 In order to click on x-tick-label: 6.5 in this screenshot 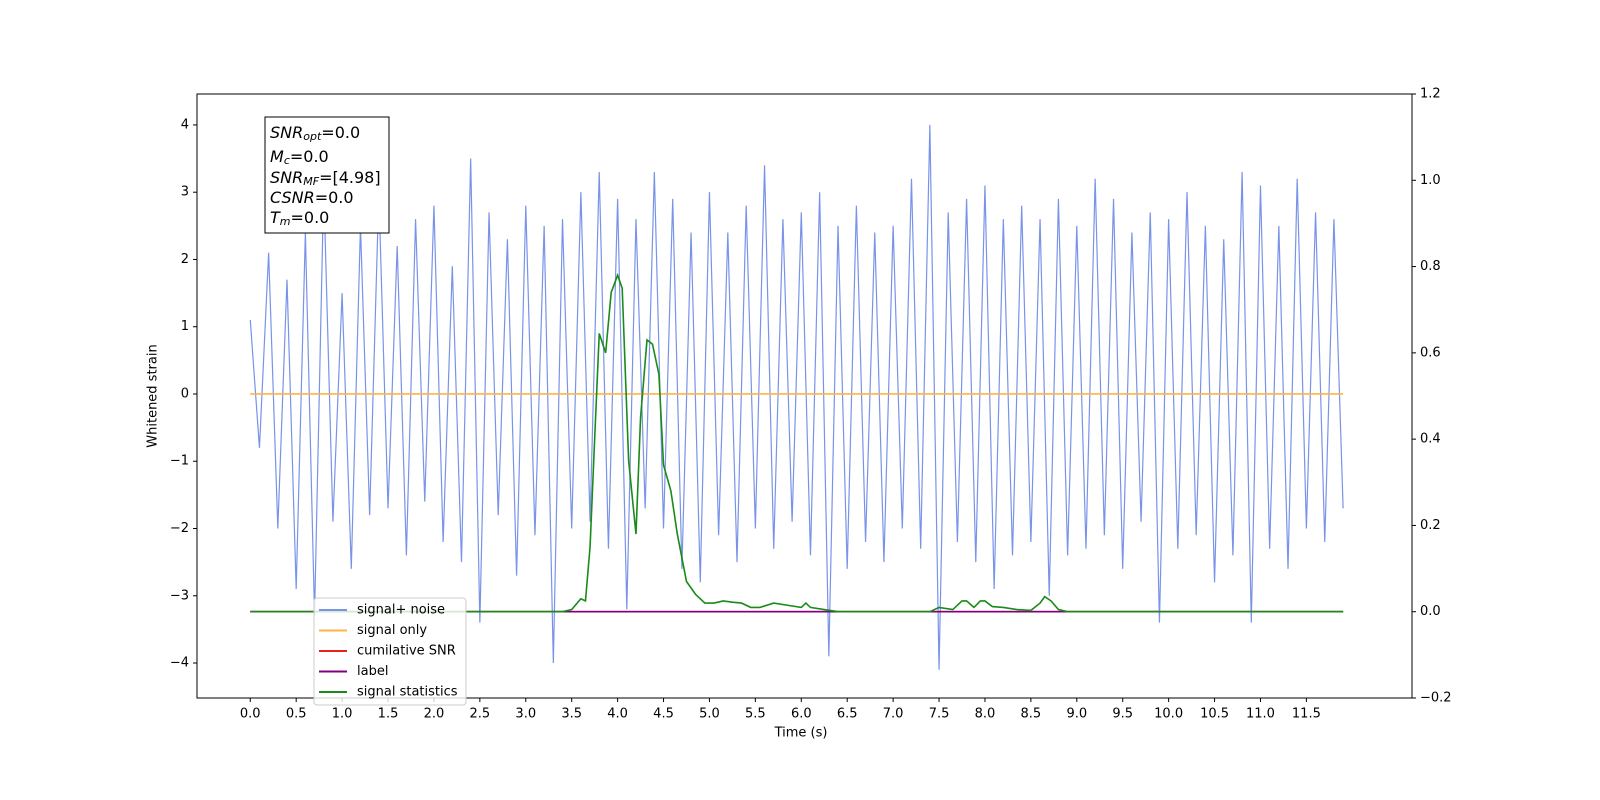, I will do `click(847, 714)`.